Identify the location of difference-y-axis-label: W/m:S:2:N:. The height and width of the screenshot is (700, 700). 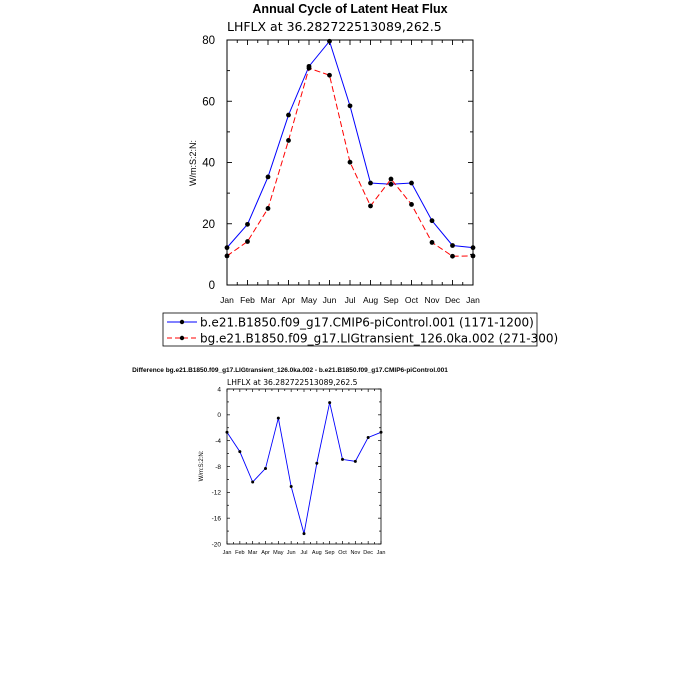
(202, 465).